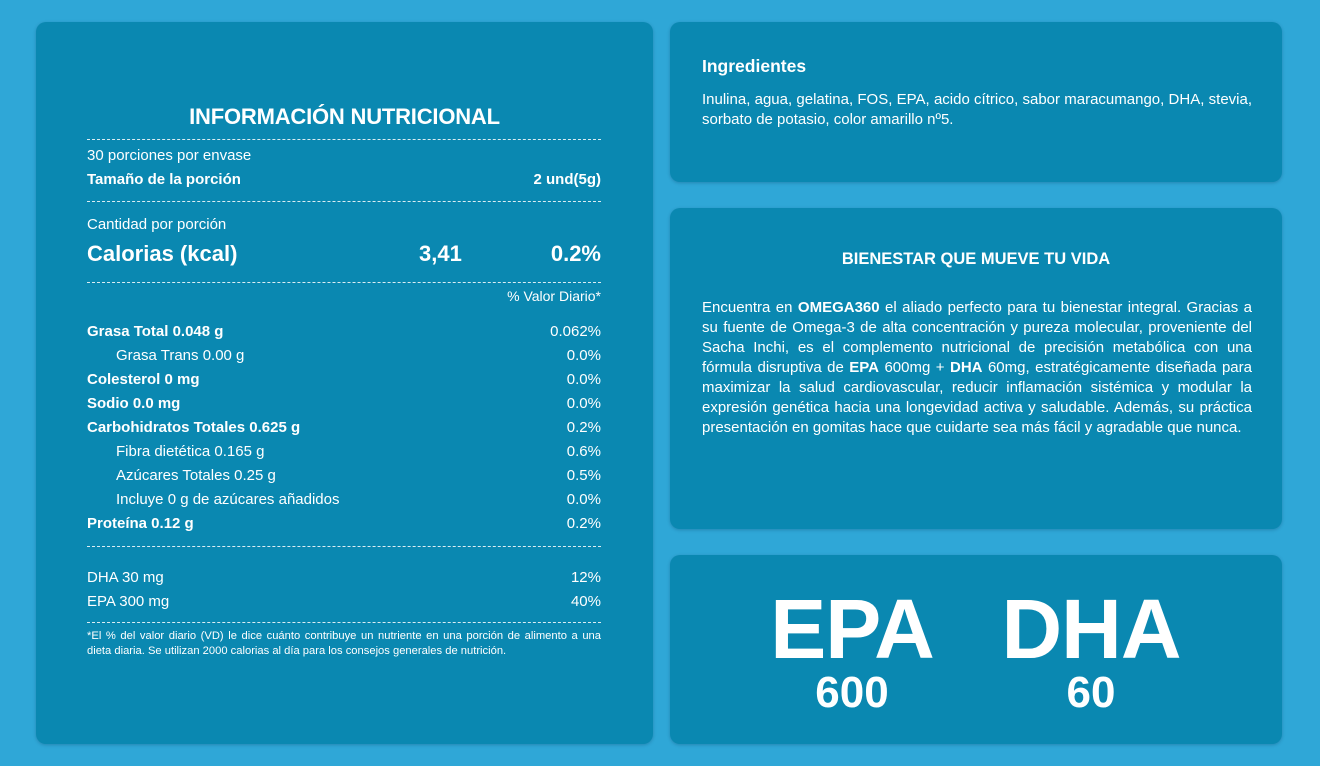 Image resolution: width=1320 pixels, height=766 pixels. I want to click on nutrient-label: Fibra dietética 0.165 g, so click(190, 451).